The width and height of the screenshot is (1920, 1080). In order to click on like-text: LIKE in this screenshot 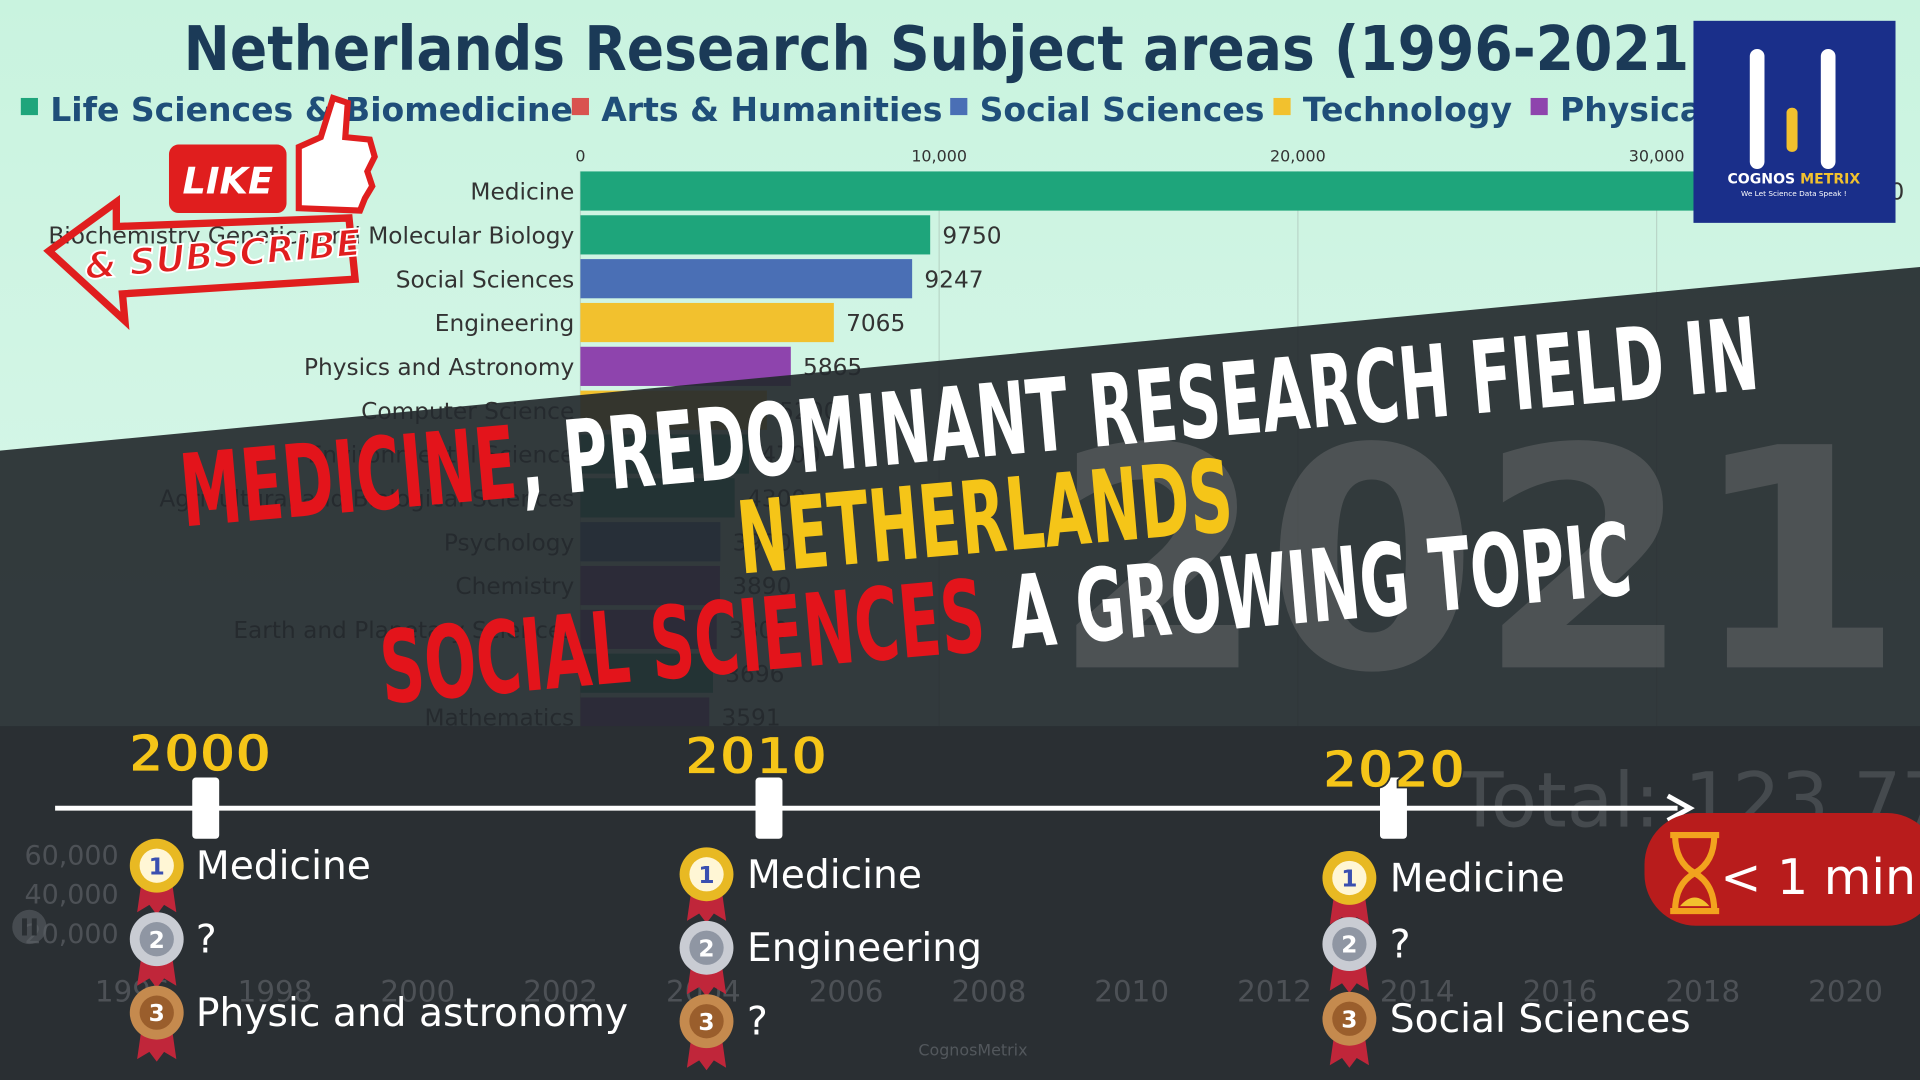, I will do `click(227, 180)`.